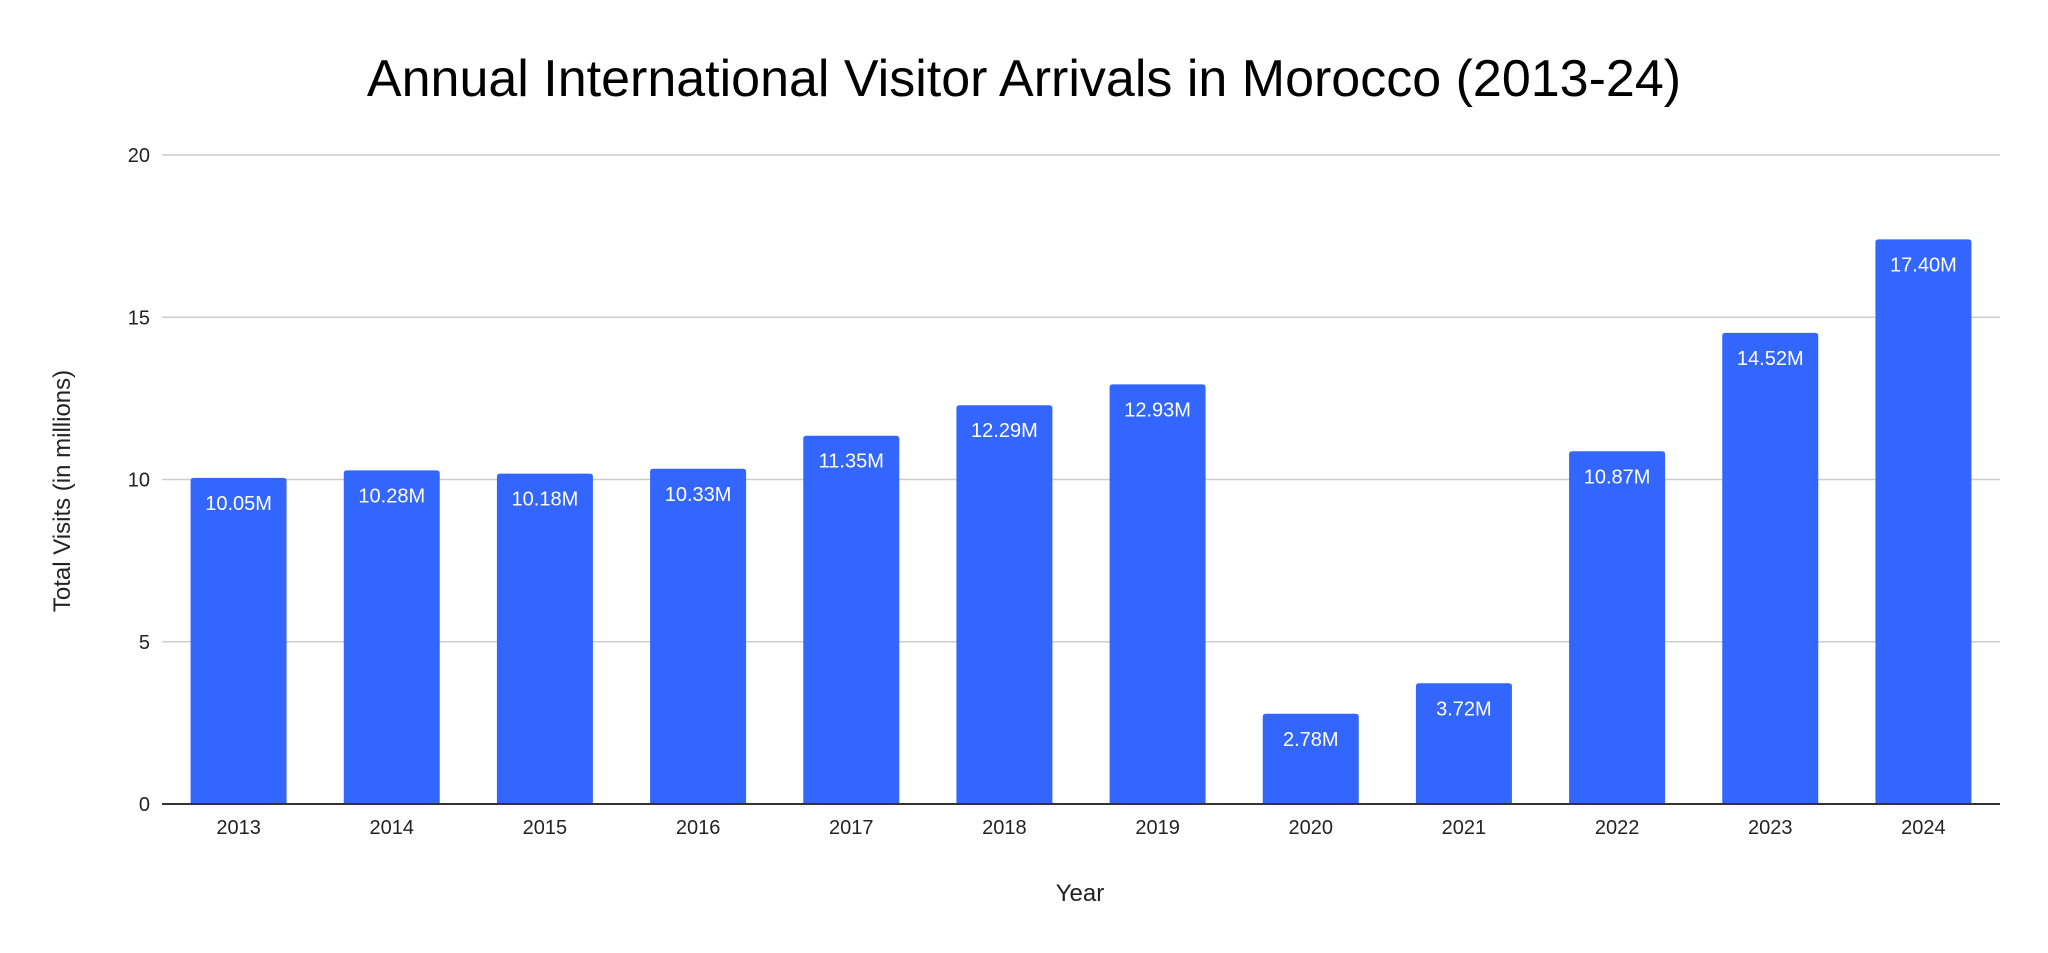 The height and width of the screenshot is (953, 2048). What do you see at coordinates (1004, 604) in the screenshot?
I see `bar-2018` at bounding box center [1004, 604].